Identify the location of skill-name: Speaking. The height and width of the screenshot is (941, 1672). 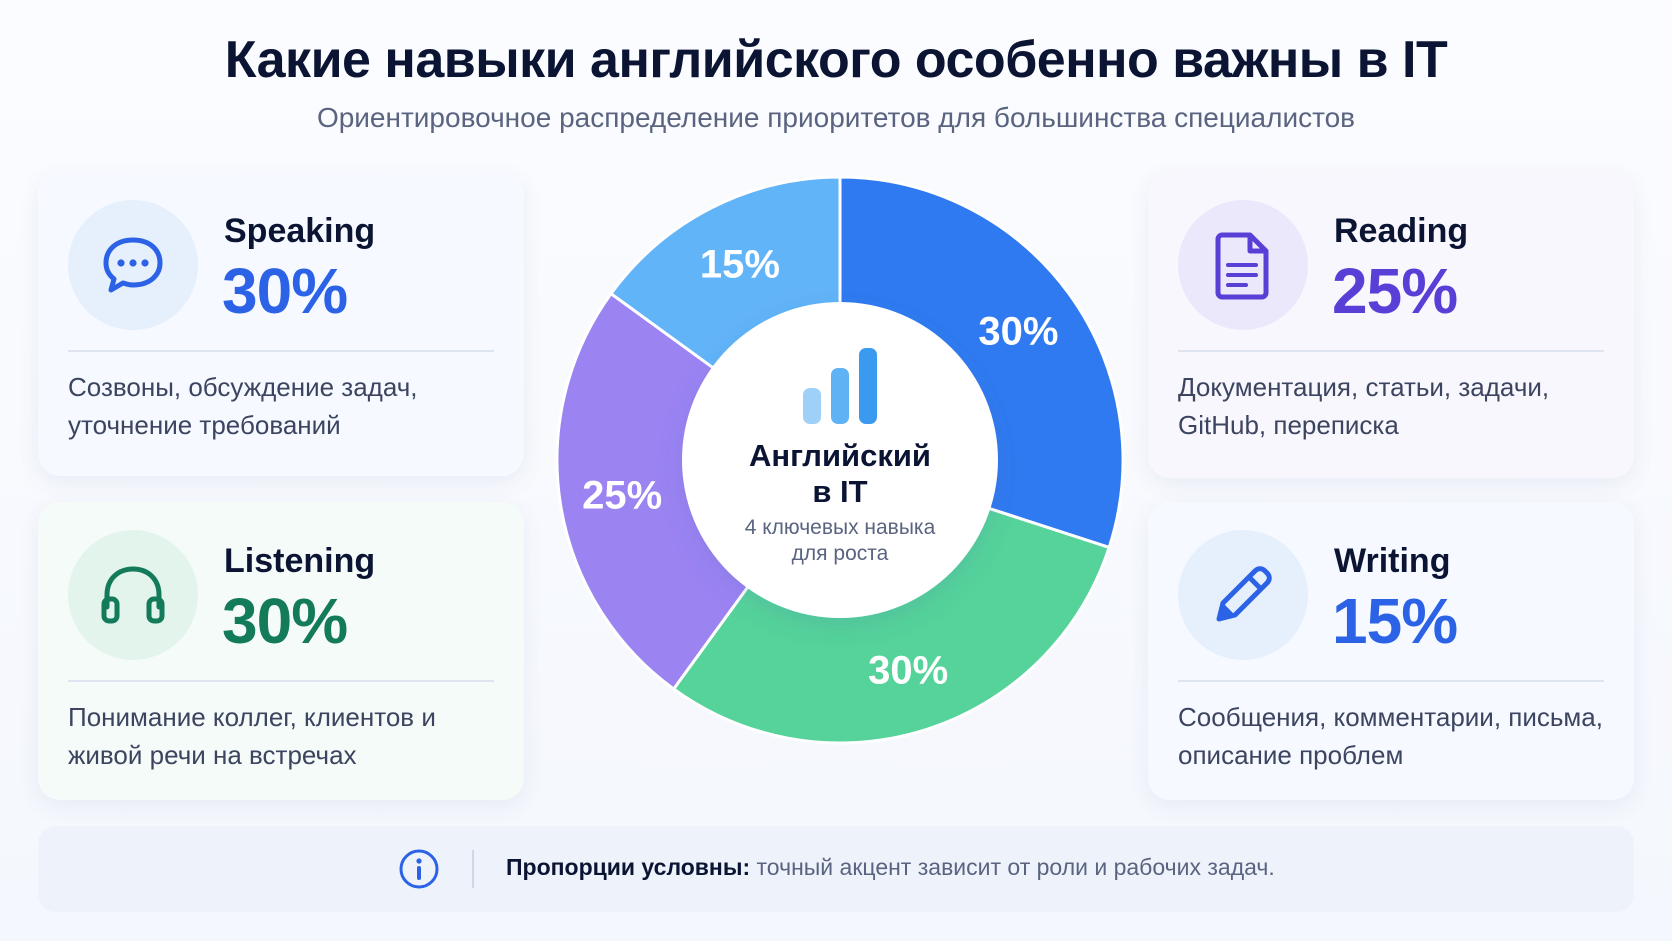
(300, 231).